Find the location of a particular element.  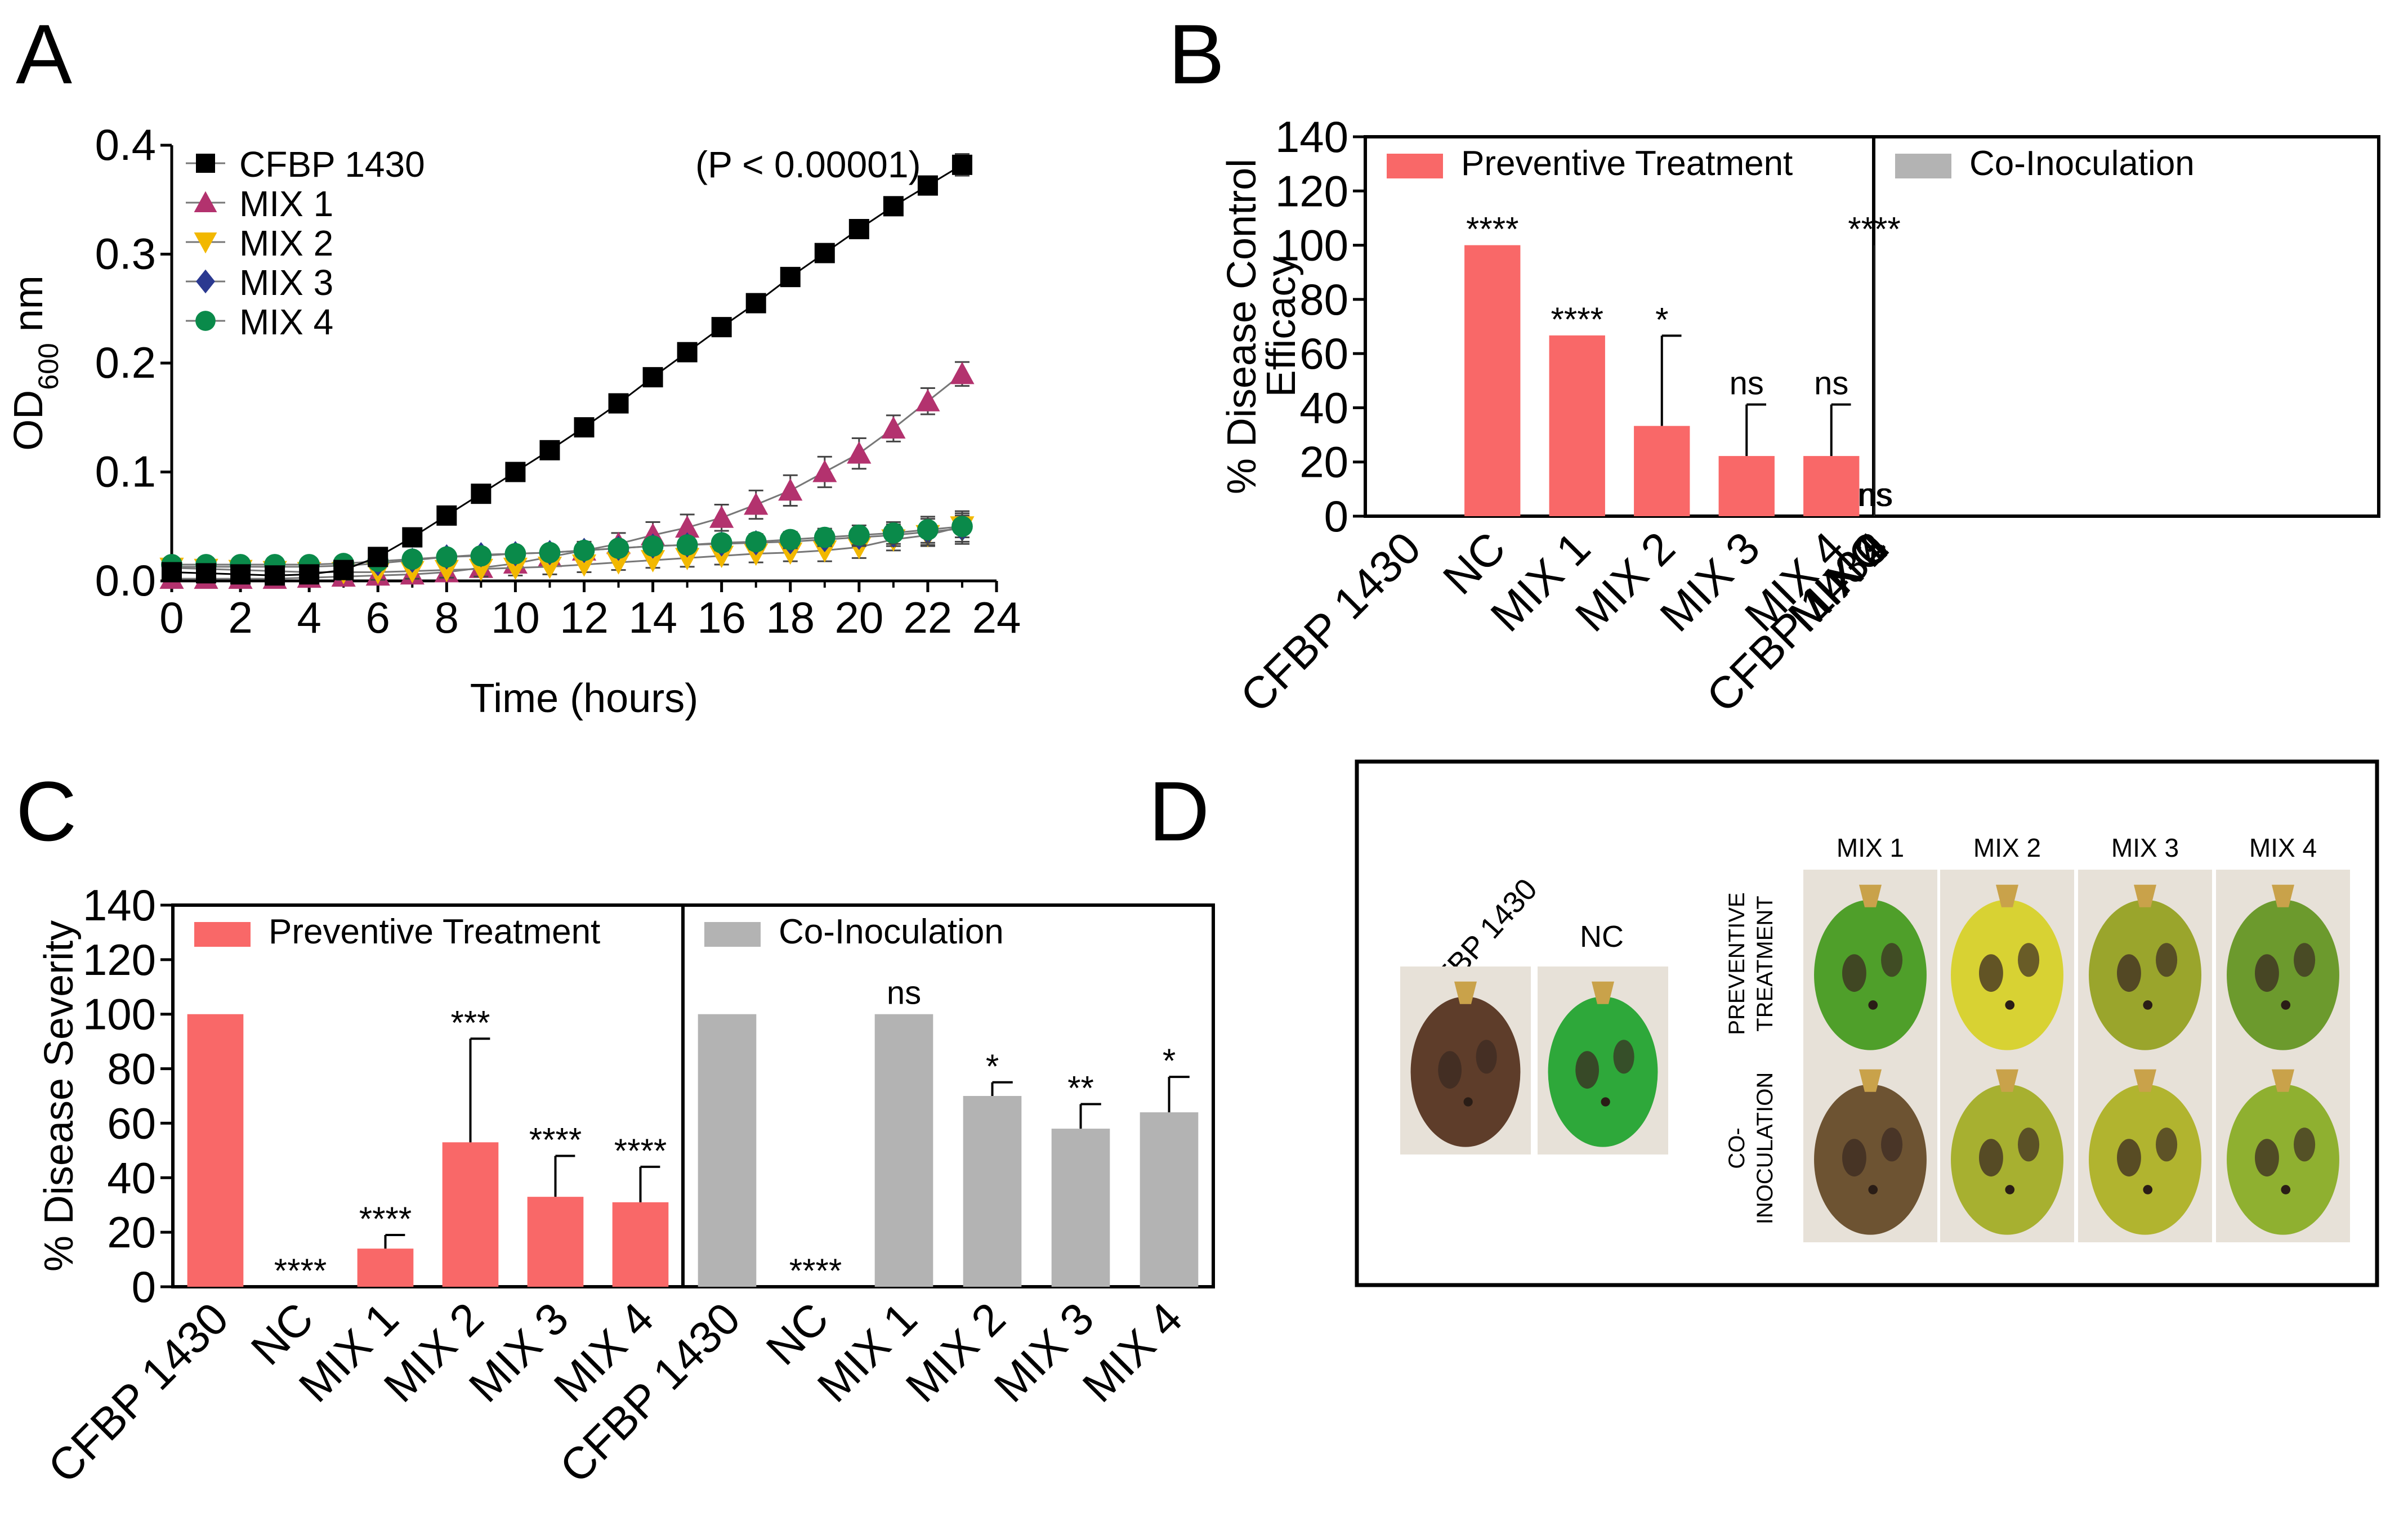

a-y-axis-label: OD600 nm is located at coordinates (35, 362).